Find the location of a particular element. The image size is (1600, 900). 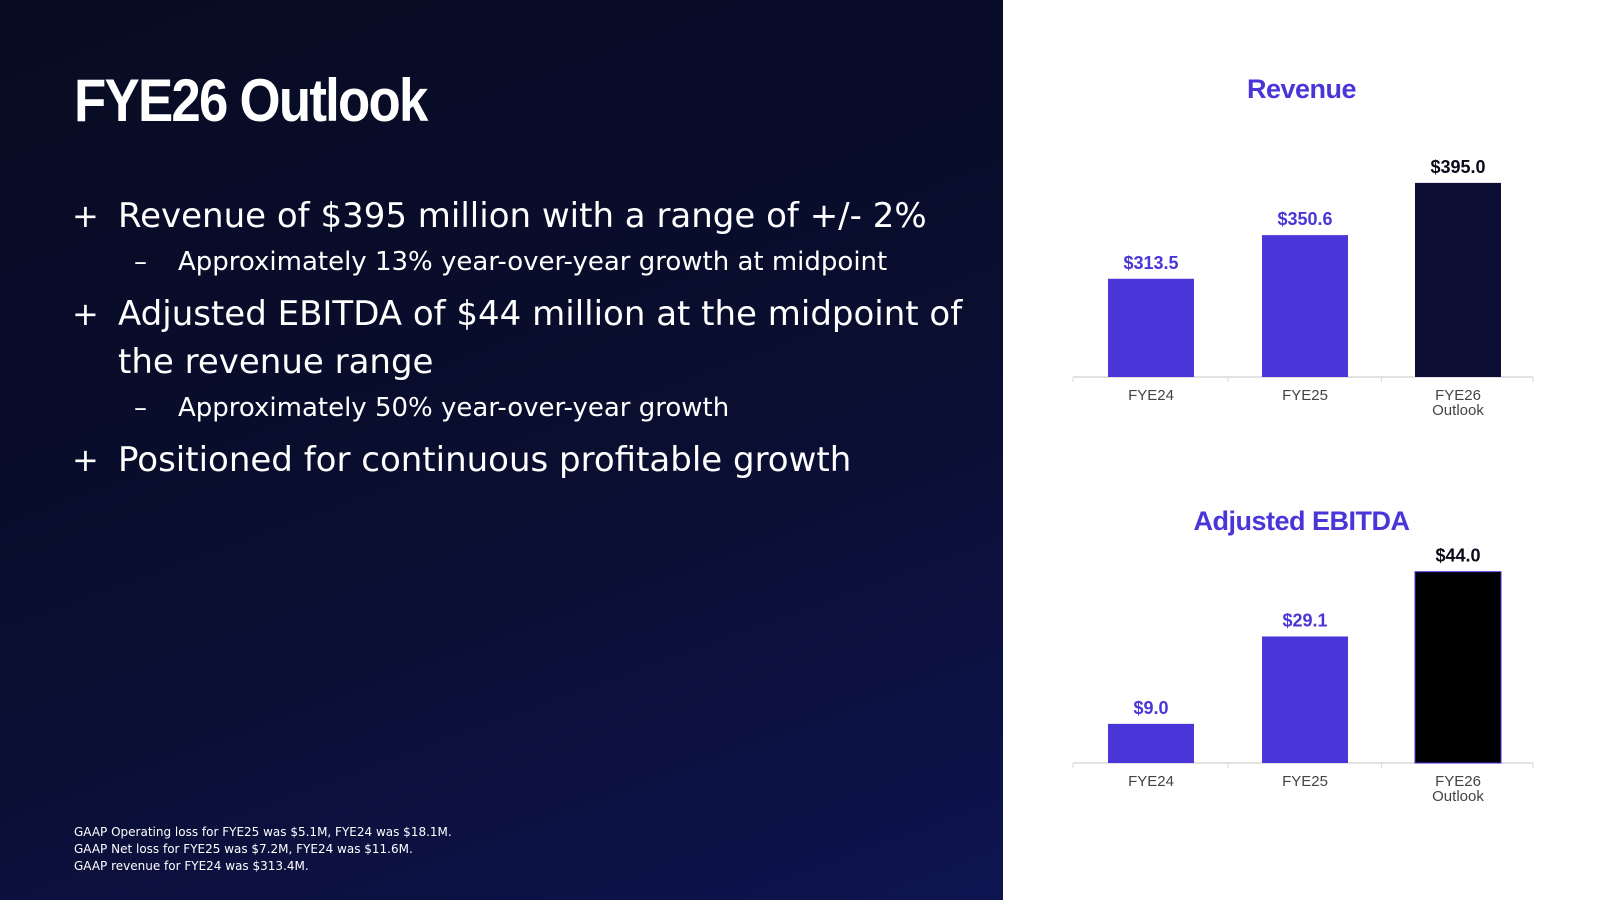

ebitda-value-label-0: $9.0 is located at coordinates (1150, 708).